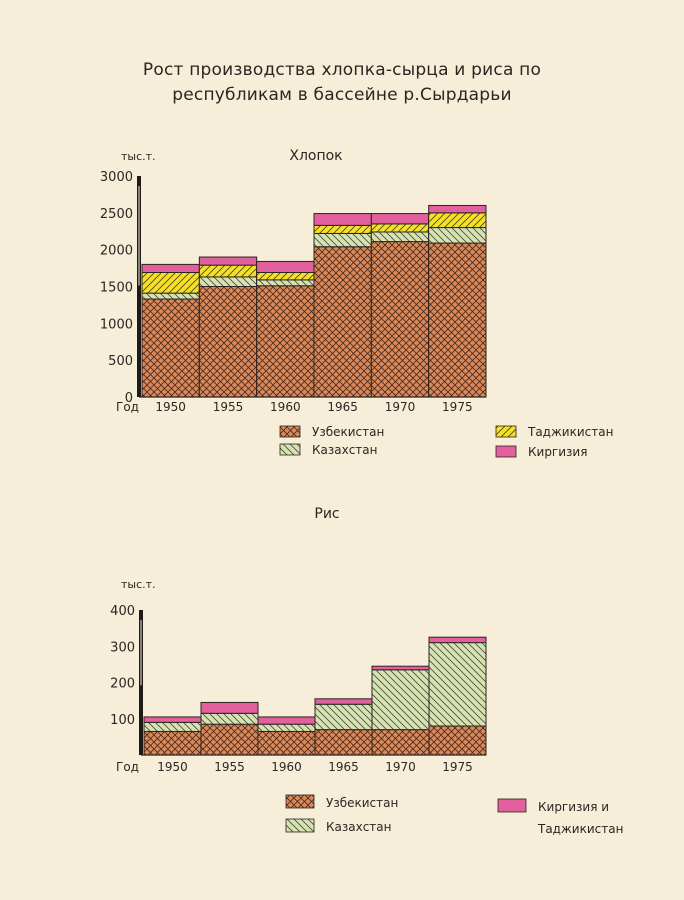 The height and width of the screenshot is (900, 684). Describe the element at coordinates (326, 514) in the screenshot. I see `chart-subtitle: Рис` at that location.